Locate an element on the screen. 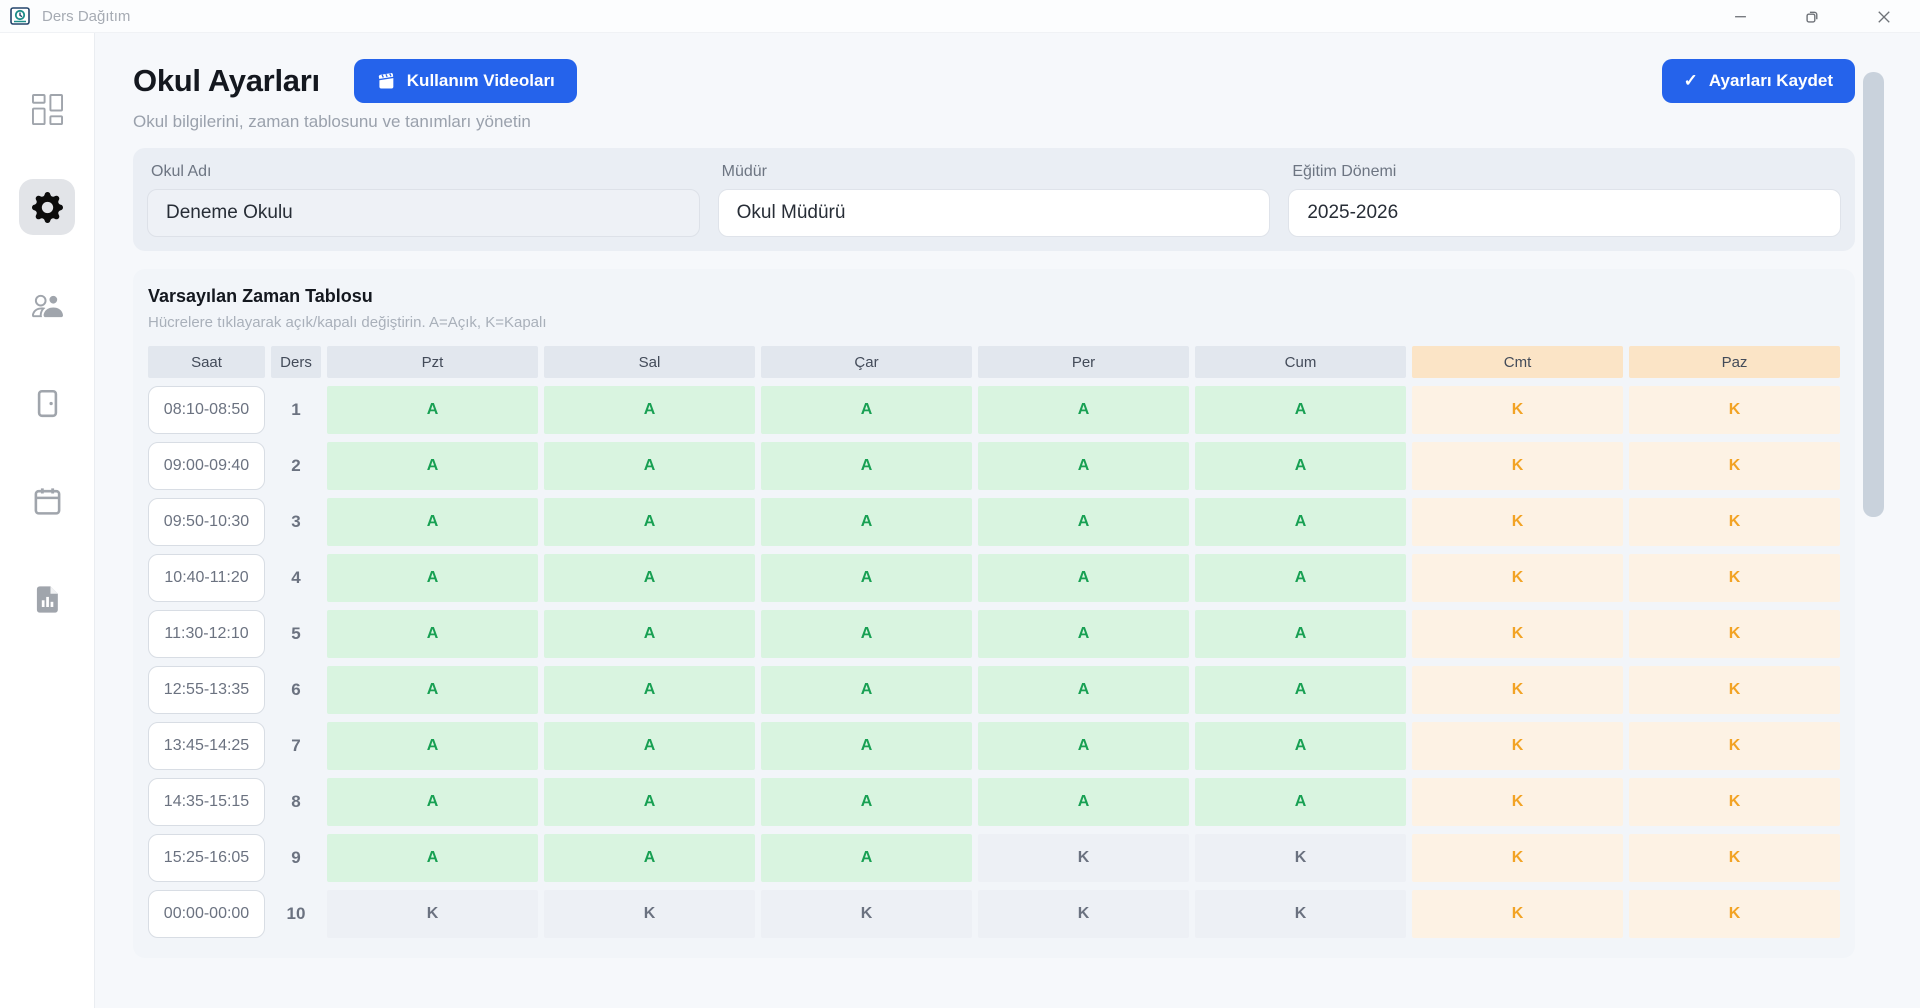  sidebar-item-reports is located at coordinates (47, 599).